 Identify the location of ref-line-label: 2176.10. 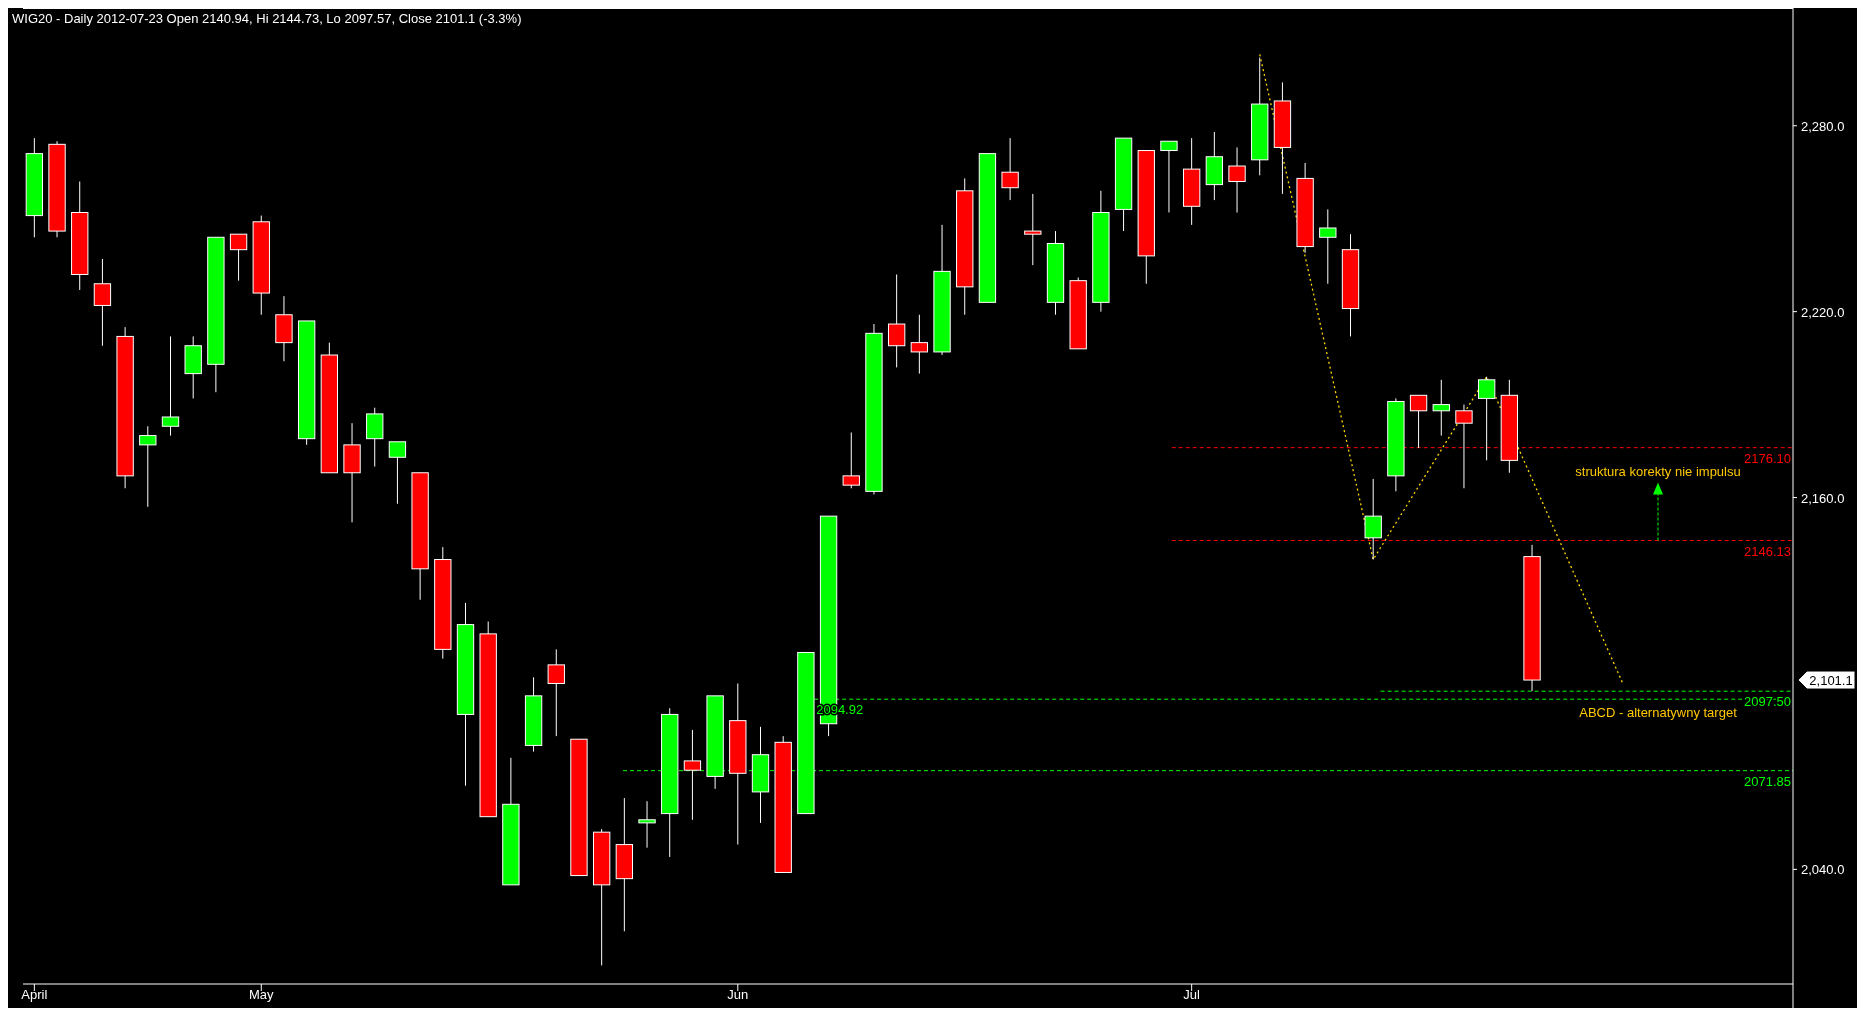
(1767, 458).